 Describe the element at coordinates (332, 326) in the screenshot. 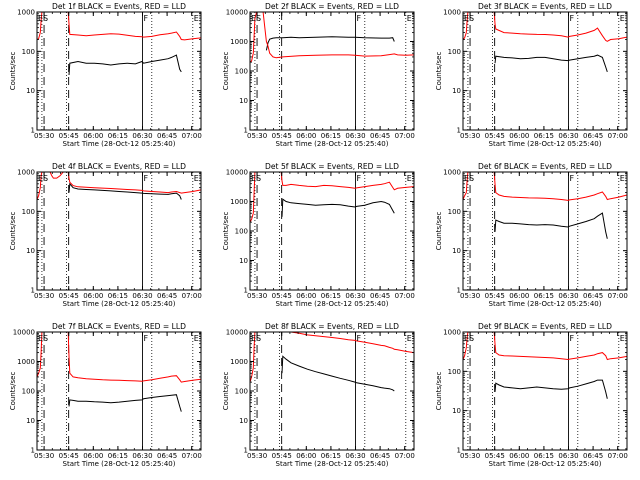

I see `panel-title: Det 8f BLACK = Events, RED = LLD` at that location.